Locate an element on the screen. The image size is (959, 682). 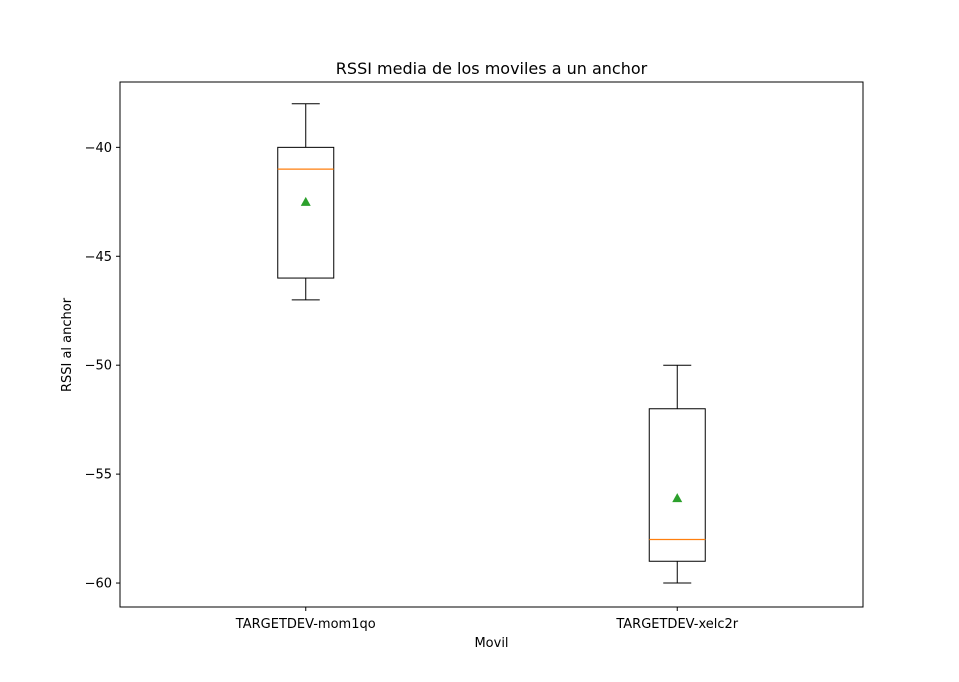
x-tick-label: TARGETDEV-xelc2r is located at coordinates (676, 624).